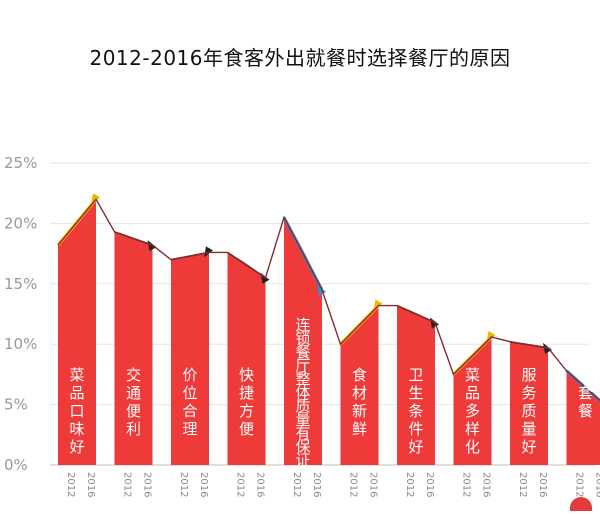  Describe the element at coordinates (133, 429) in the screenshot. I see `category-label-char: 利` at that location.